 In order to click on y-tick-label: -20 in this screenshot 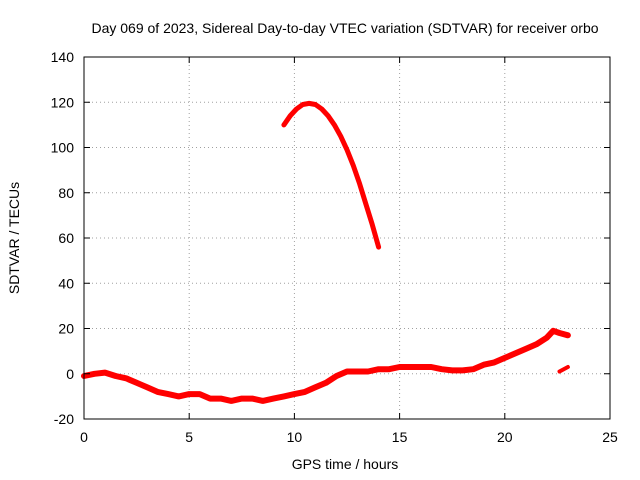, I will do `click(64, 419)`.